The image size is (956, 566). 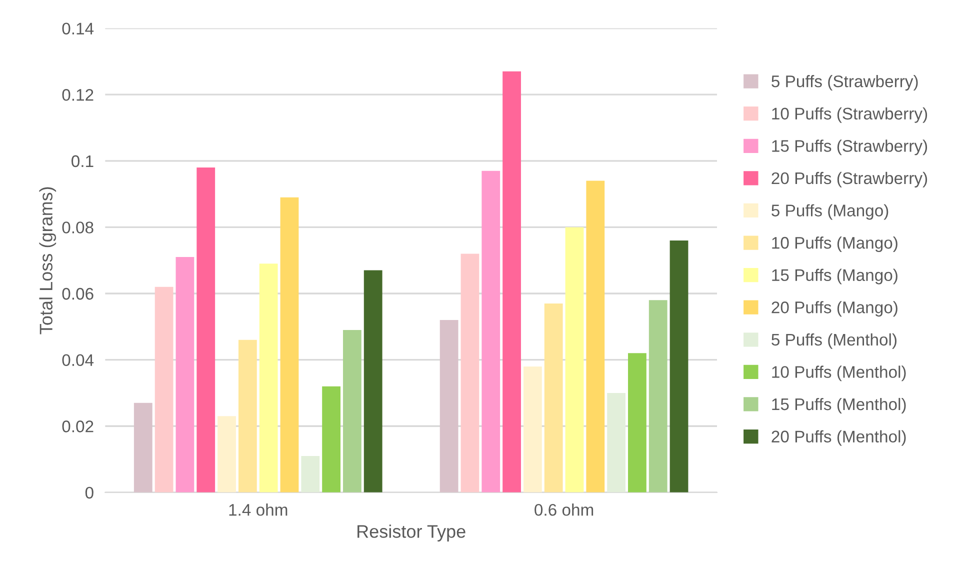 I want to click on y-tick-label: 0.1, so click(x=83, y=161).